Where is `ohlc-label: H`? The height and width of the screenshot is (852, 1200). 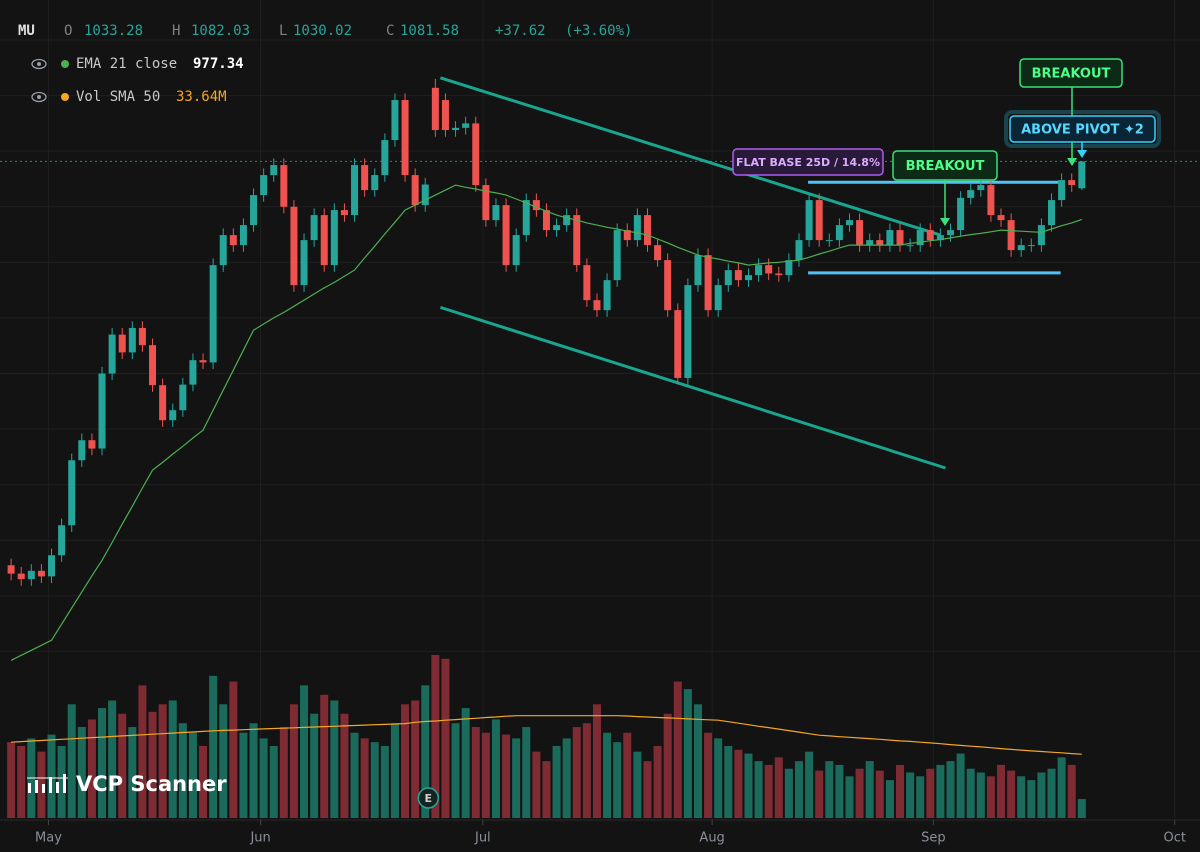
ohlc-label: H is located at coordinates (176, 31).